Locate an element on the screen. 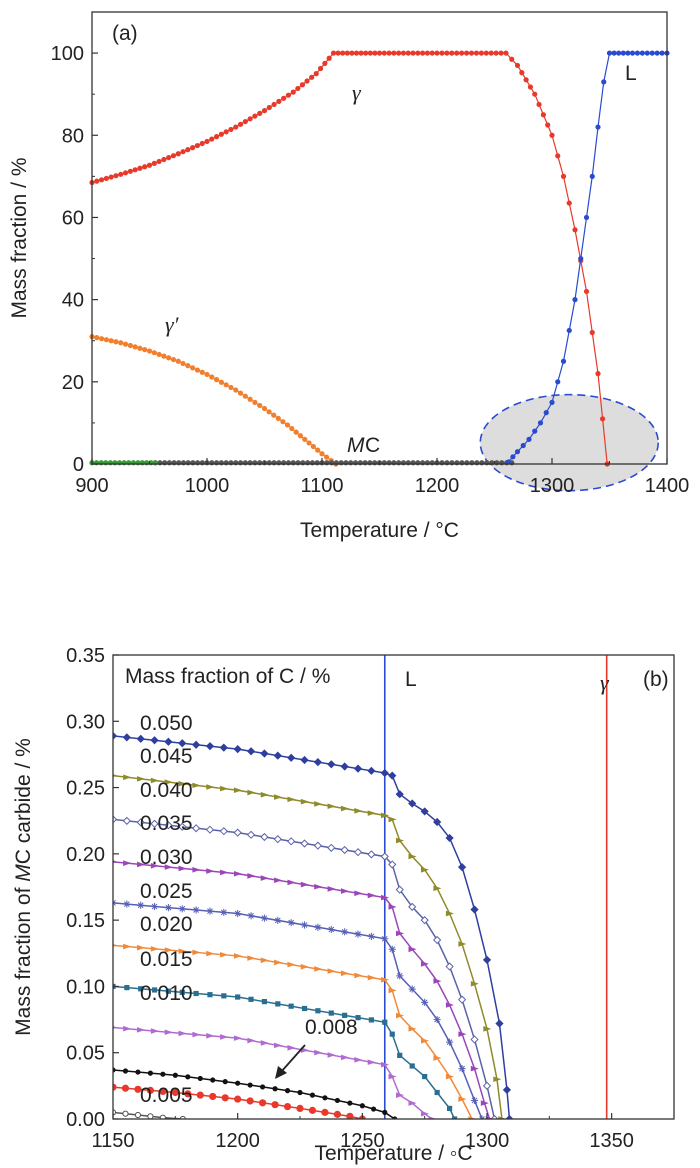  liquid-annotation: L is located at coordinates (631, 73).